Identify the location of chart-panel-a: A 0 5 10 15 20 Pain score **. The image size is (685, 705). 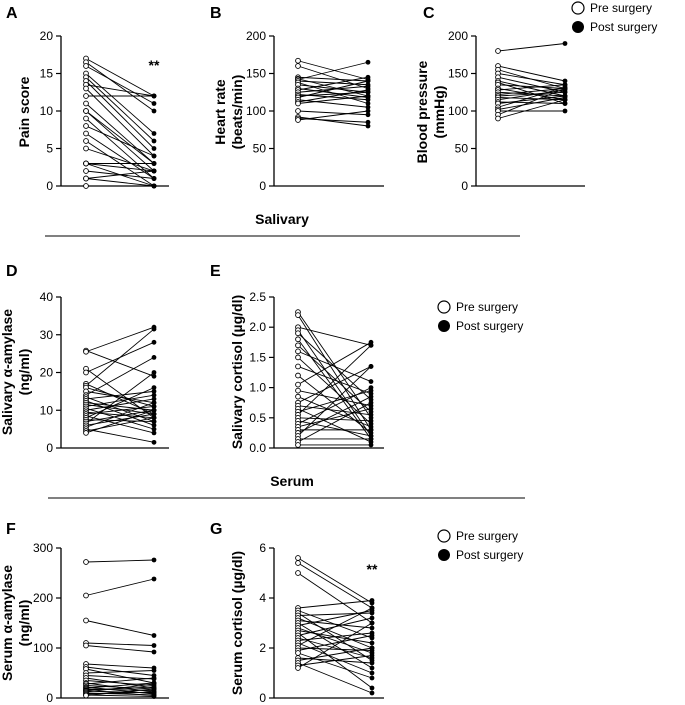
(87, 99).